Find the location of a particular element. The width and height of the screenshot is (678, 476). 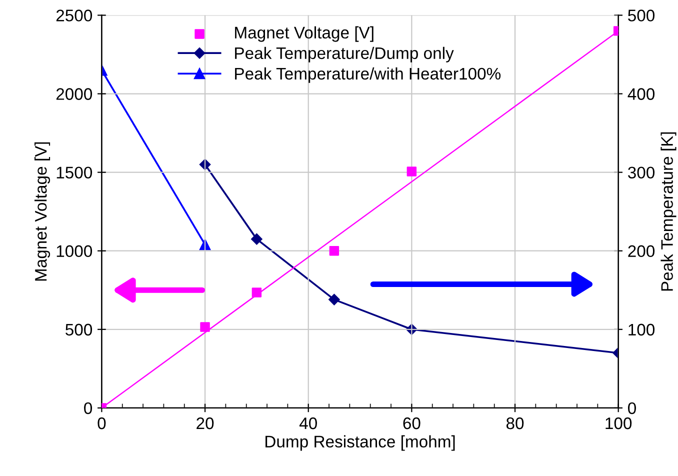

y2-tick-label: 300 is located at coordinates (641, 172).